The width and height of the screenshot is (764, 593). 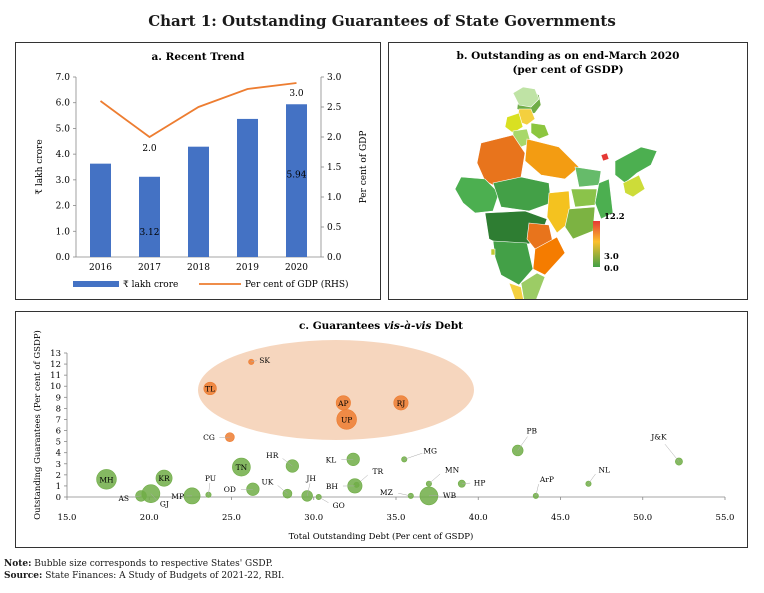 I want to click on bubble-label: JH, so click(x=310, y=478).